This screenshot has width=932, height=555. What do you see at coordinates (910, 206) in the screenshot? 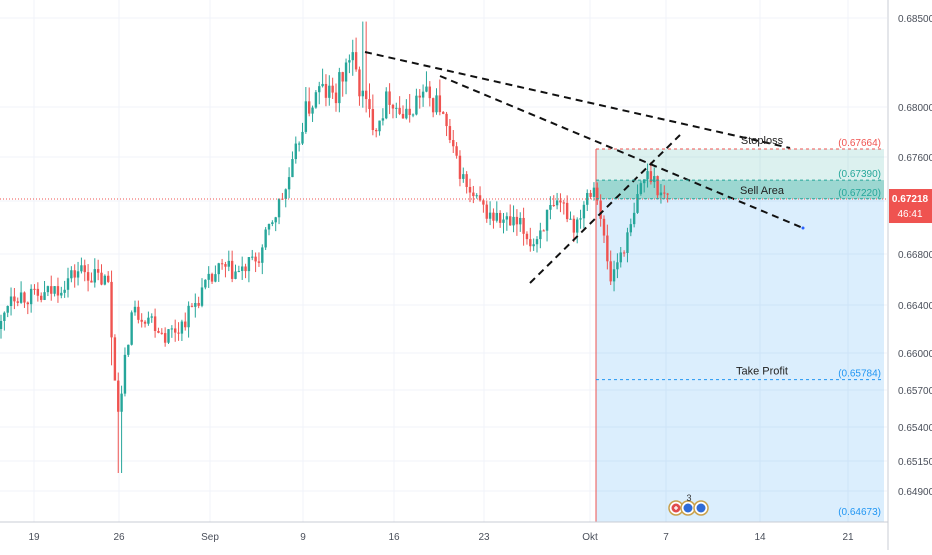
I see `current-price-tag` at bounding box center [910, 206].